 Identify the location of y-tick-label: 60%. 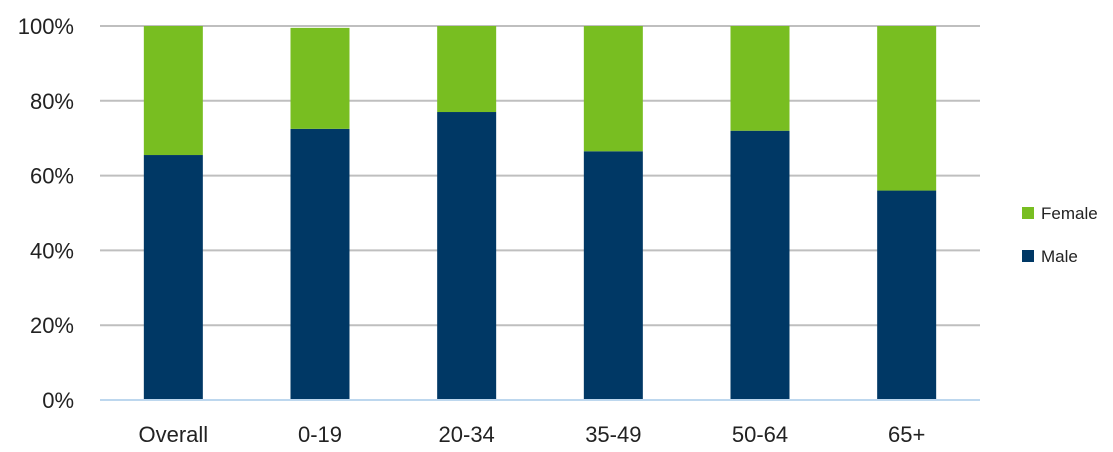
(52, 176).